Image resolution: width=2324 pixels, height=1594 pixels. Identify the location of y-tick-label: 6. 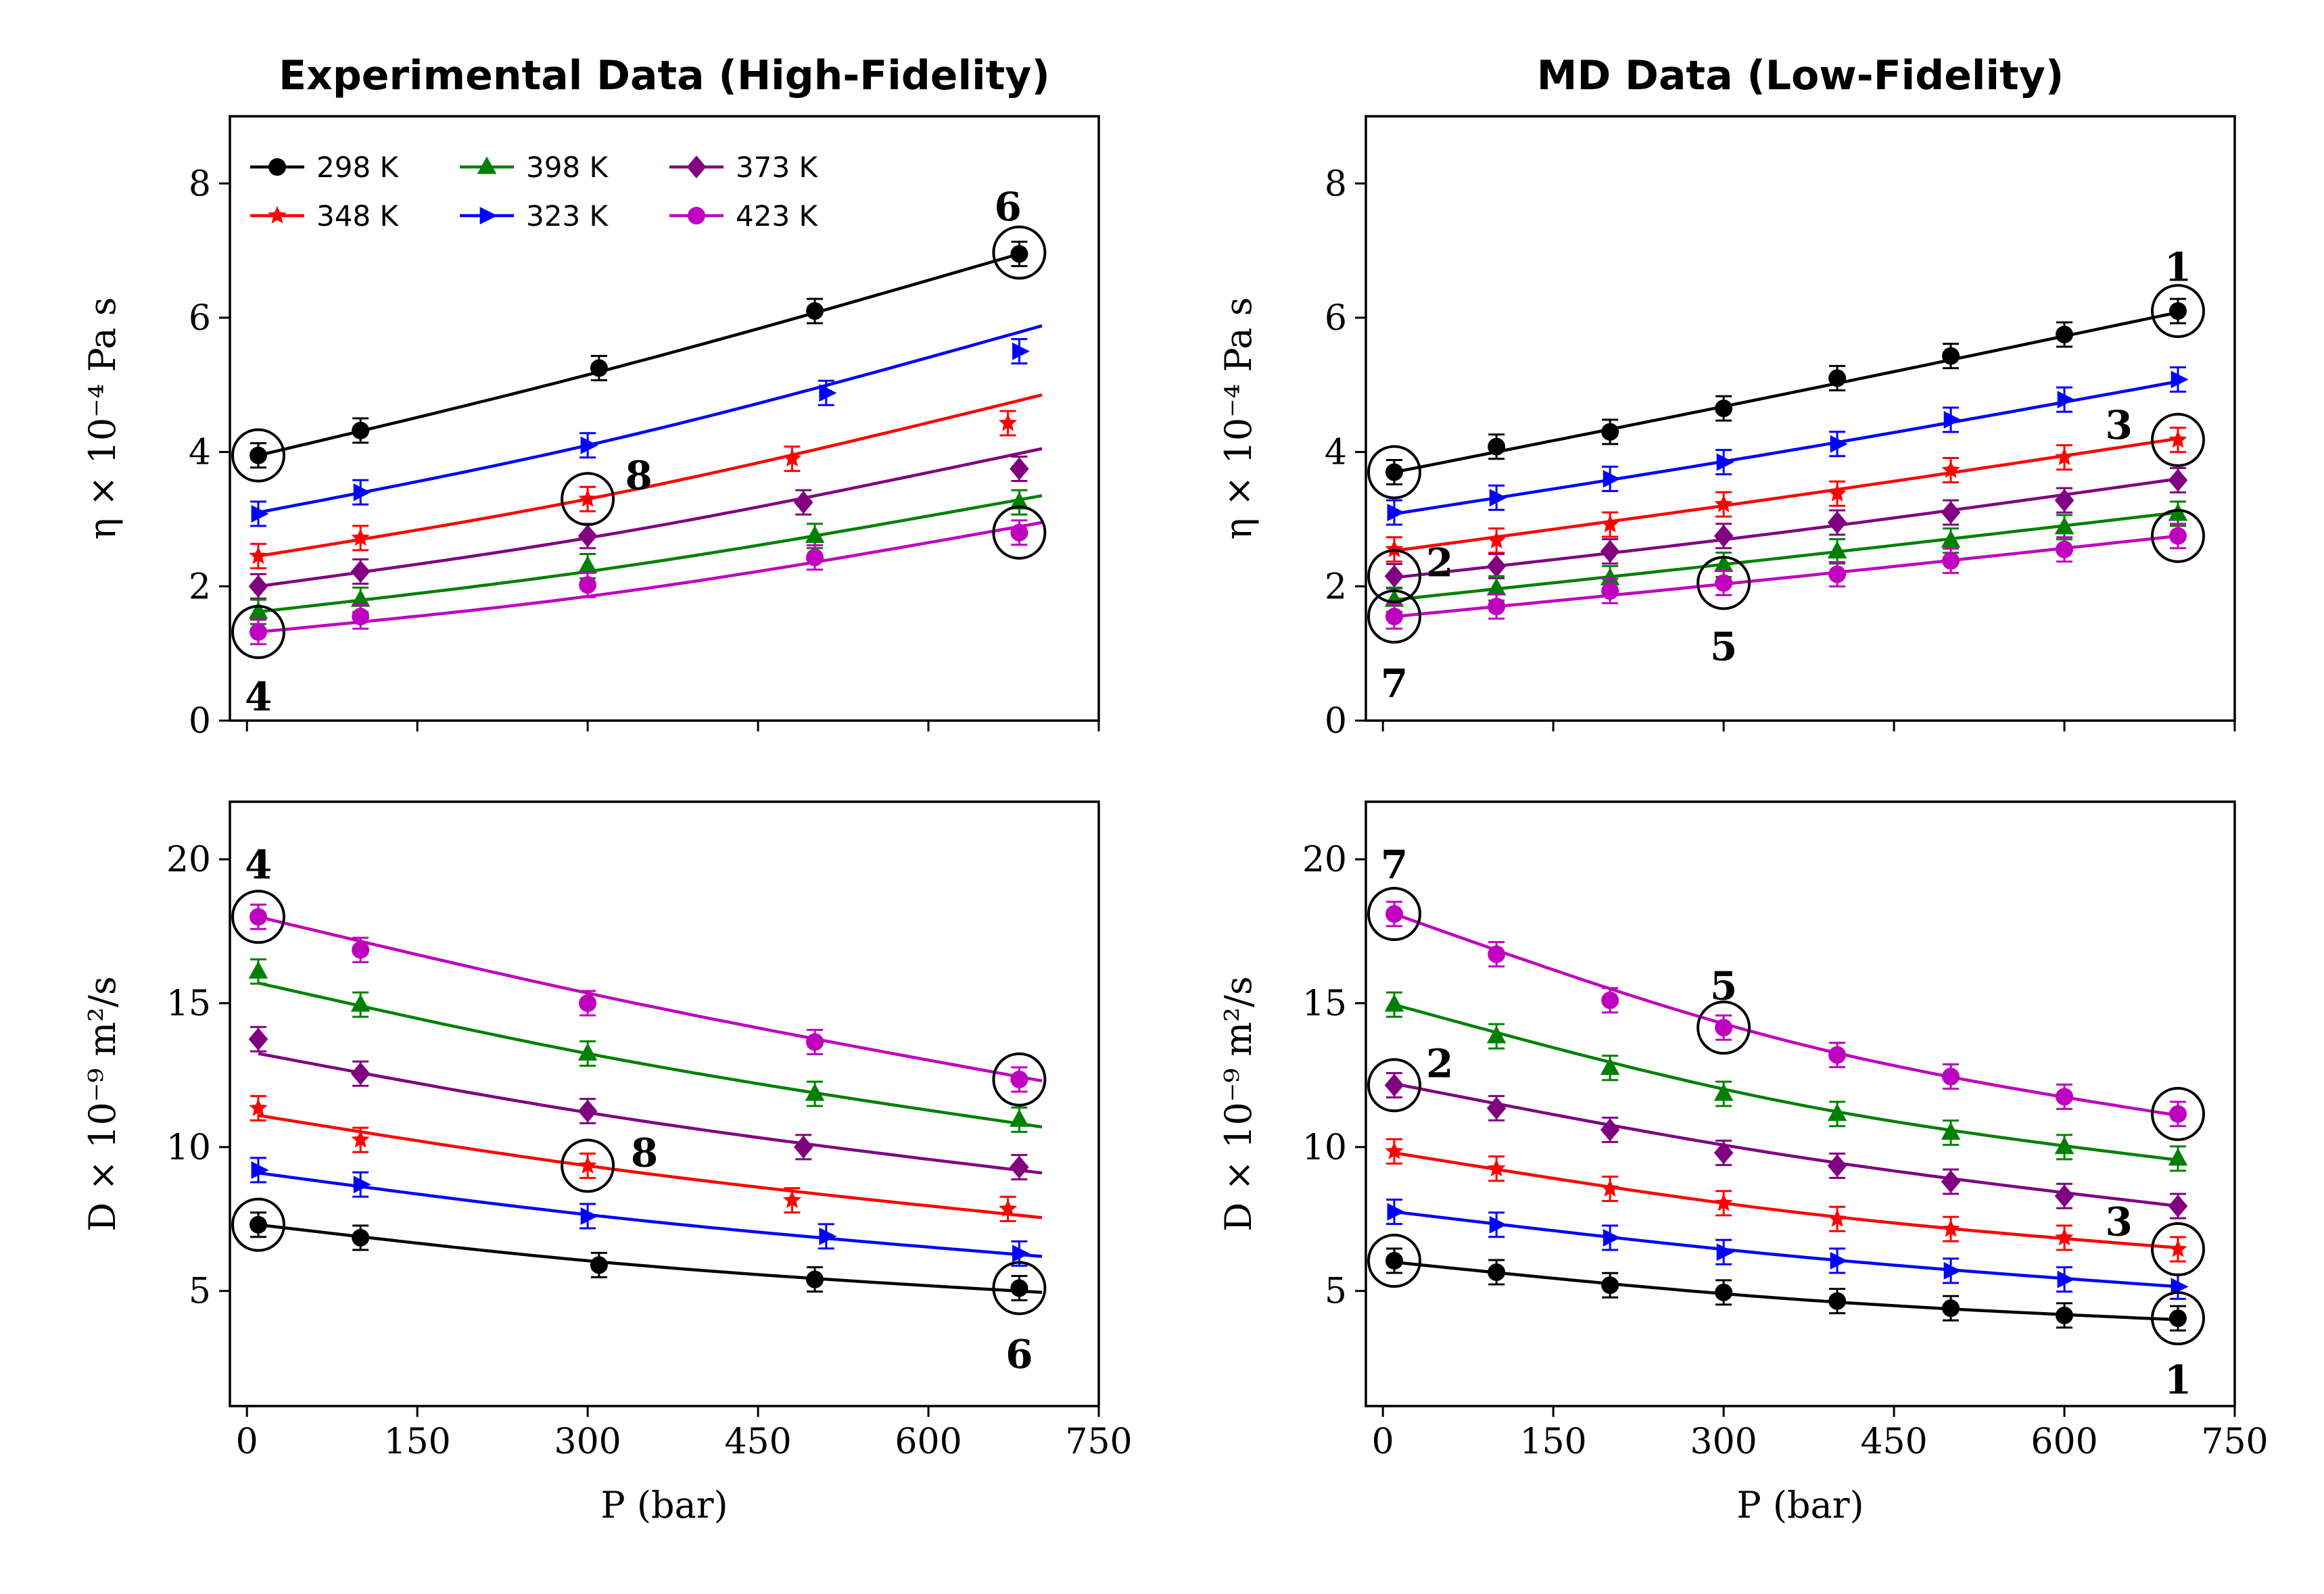
(1336, 318).